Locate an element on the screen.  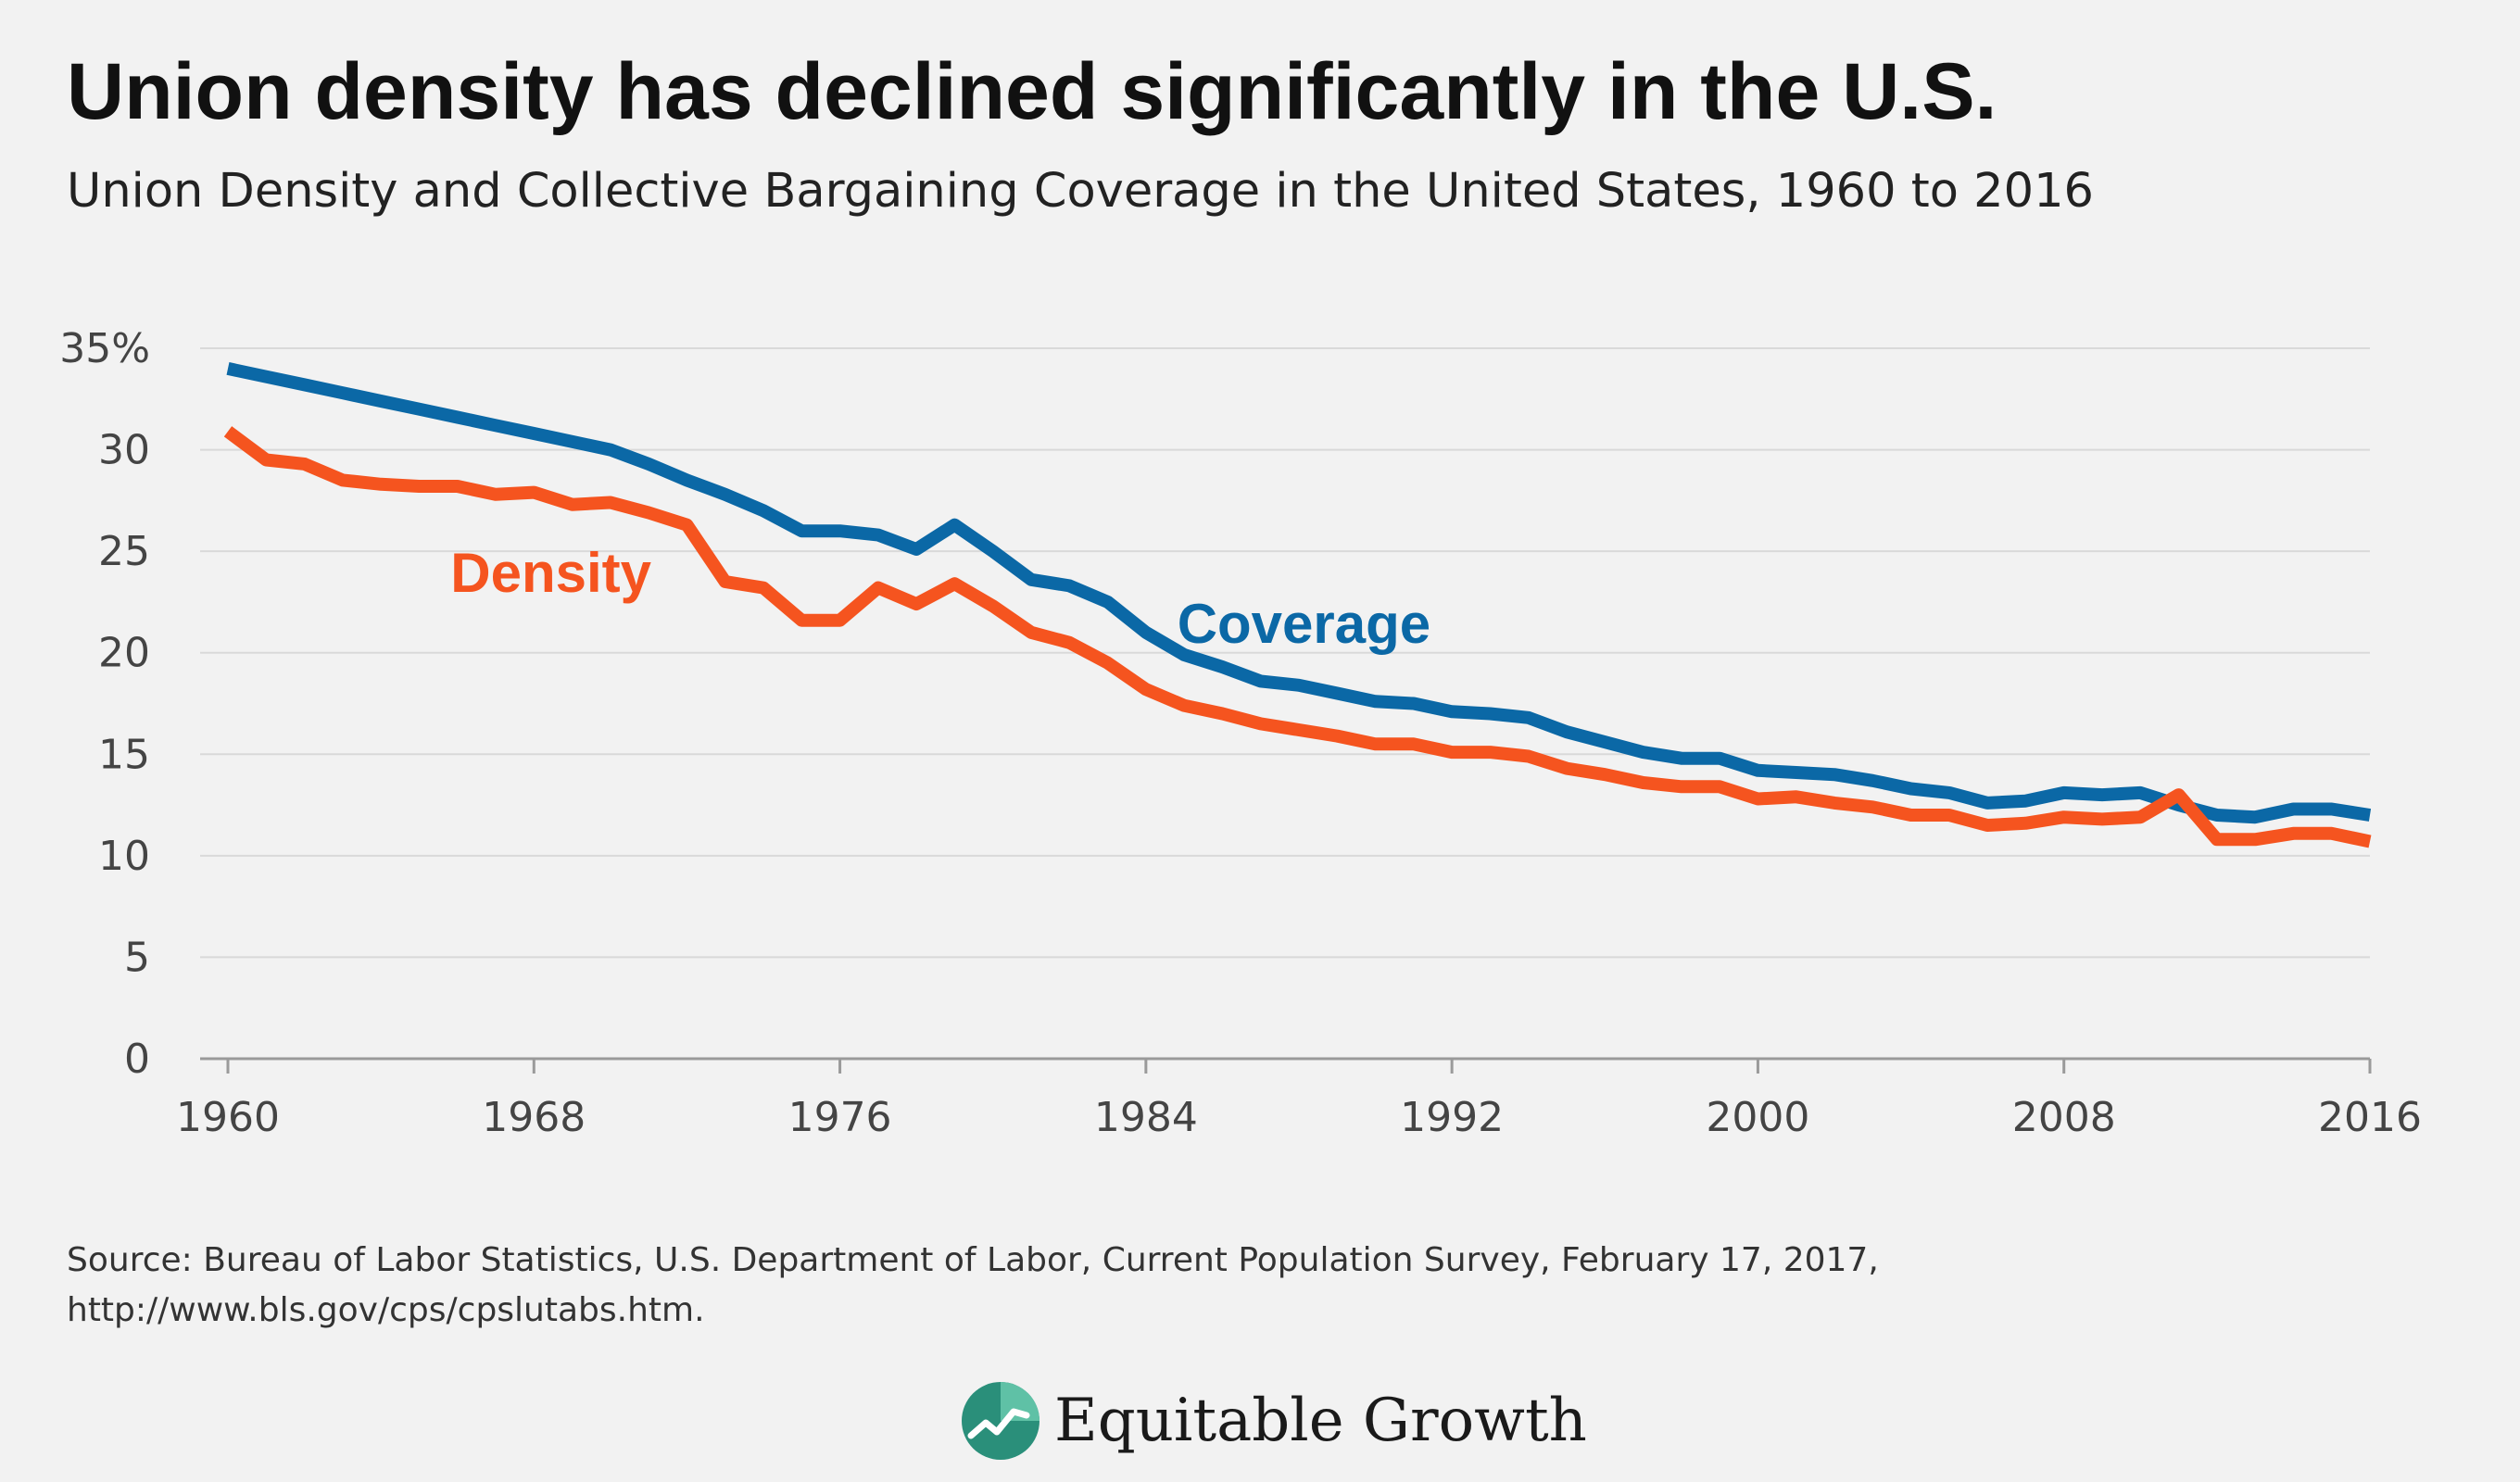
x-tick-label: 1968 is located at coordinates (534, 1117).